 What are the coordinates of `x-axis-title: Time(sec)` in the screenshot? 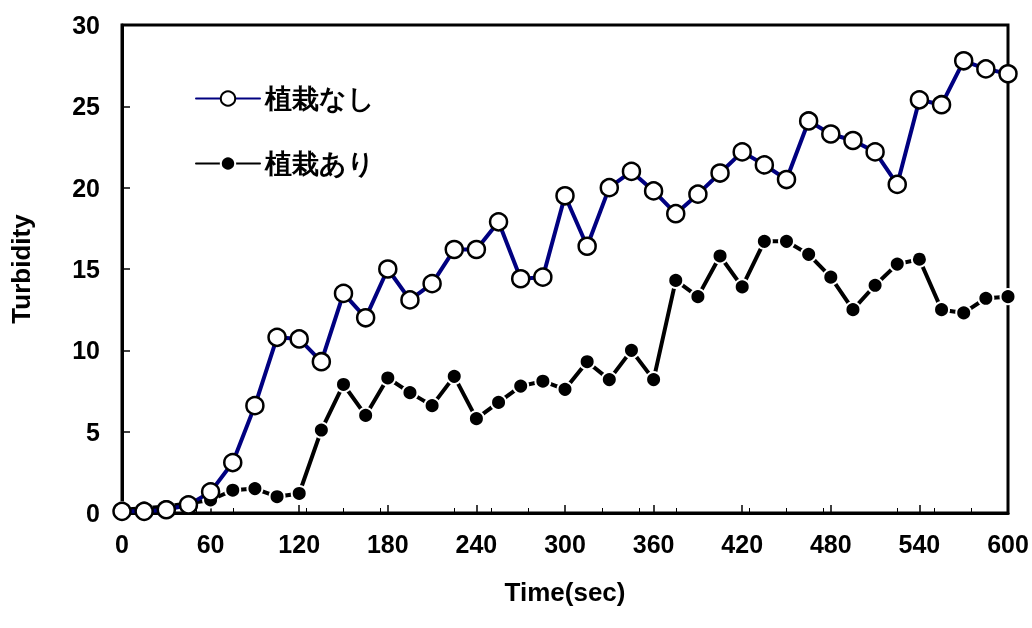 It's located at (565, 592).